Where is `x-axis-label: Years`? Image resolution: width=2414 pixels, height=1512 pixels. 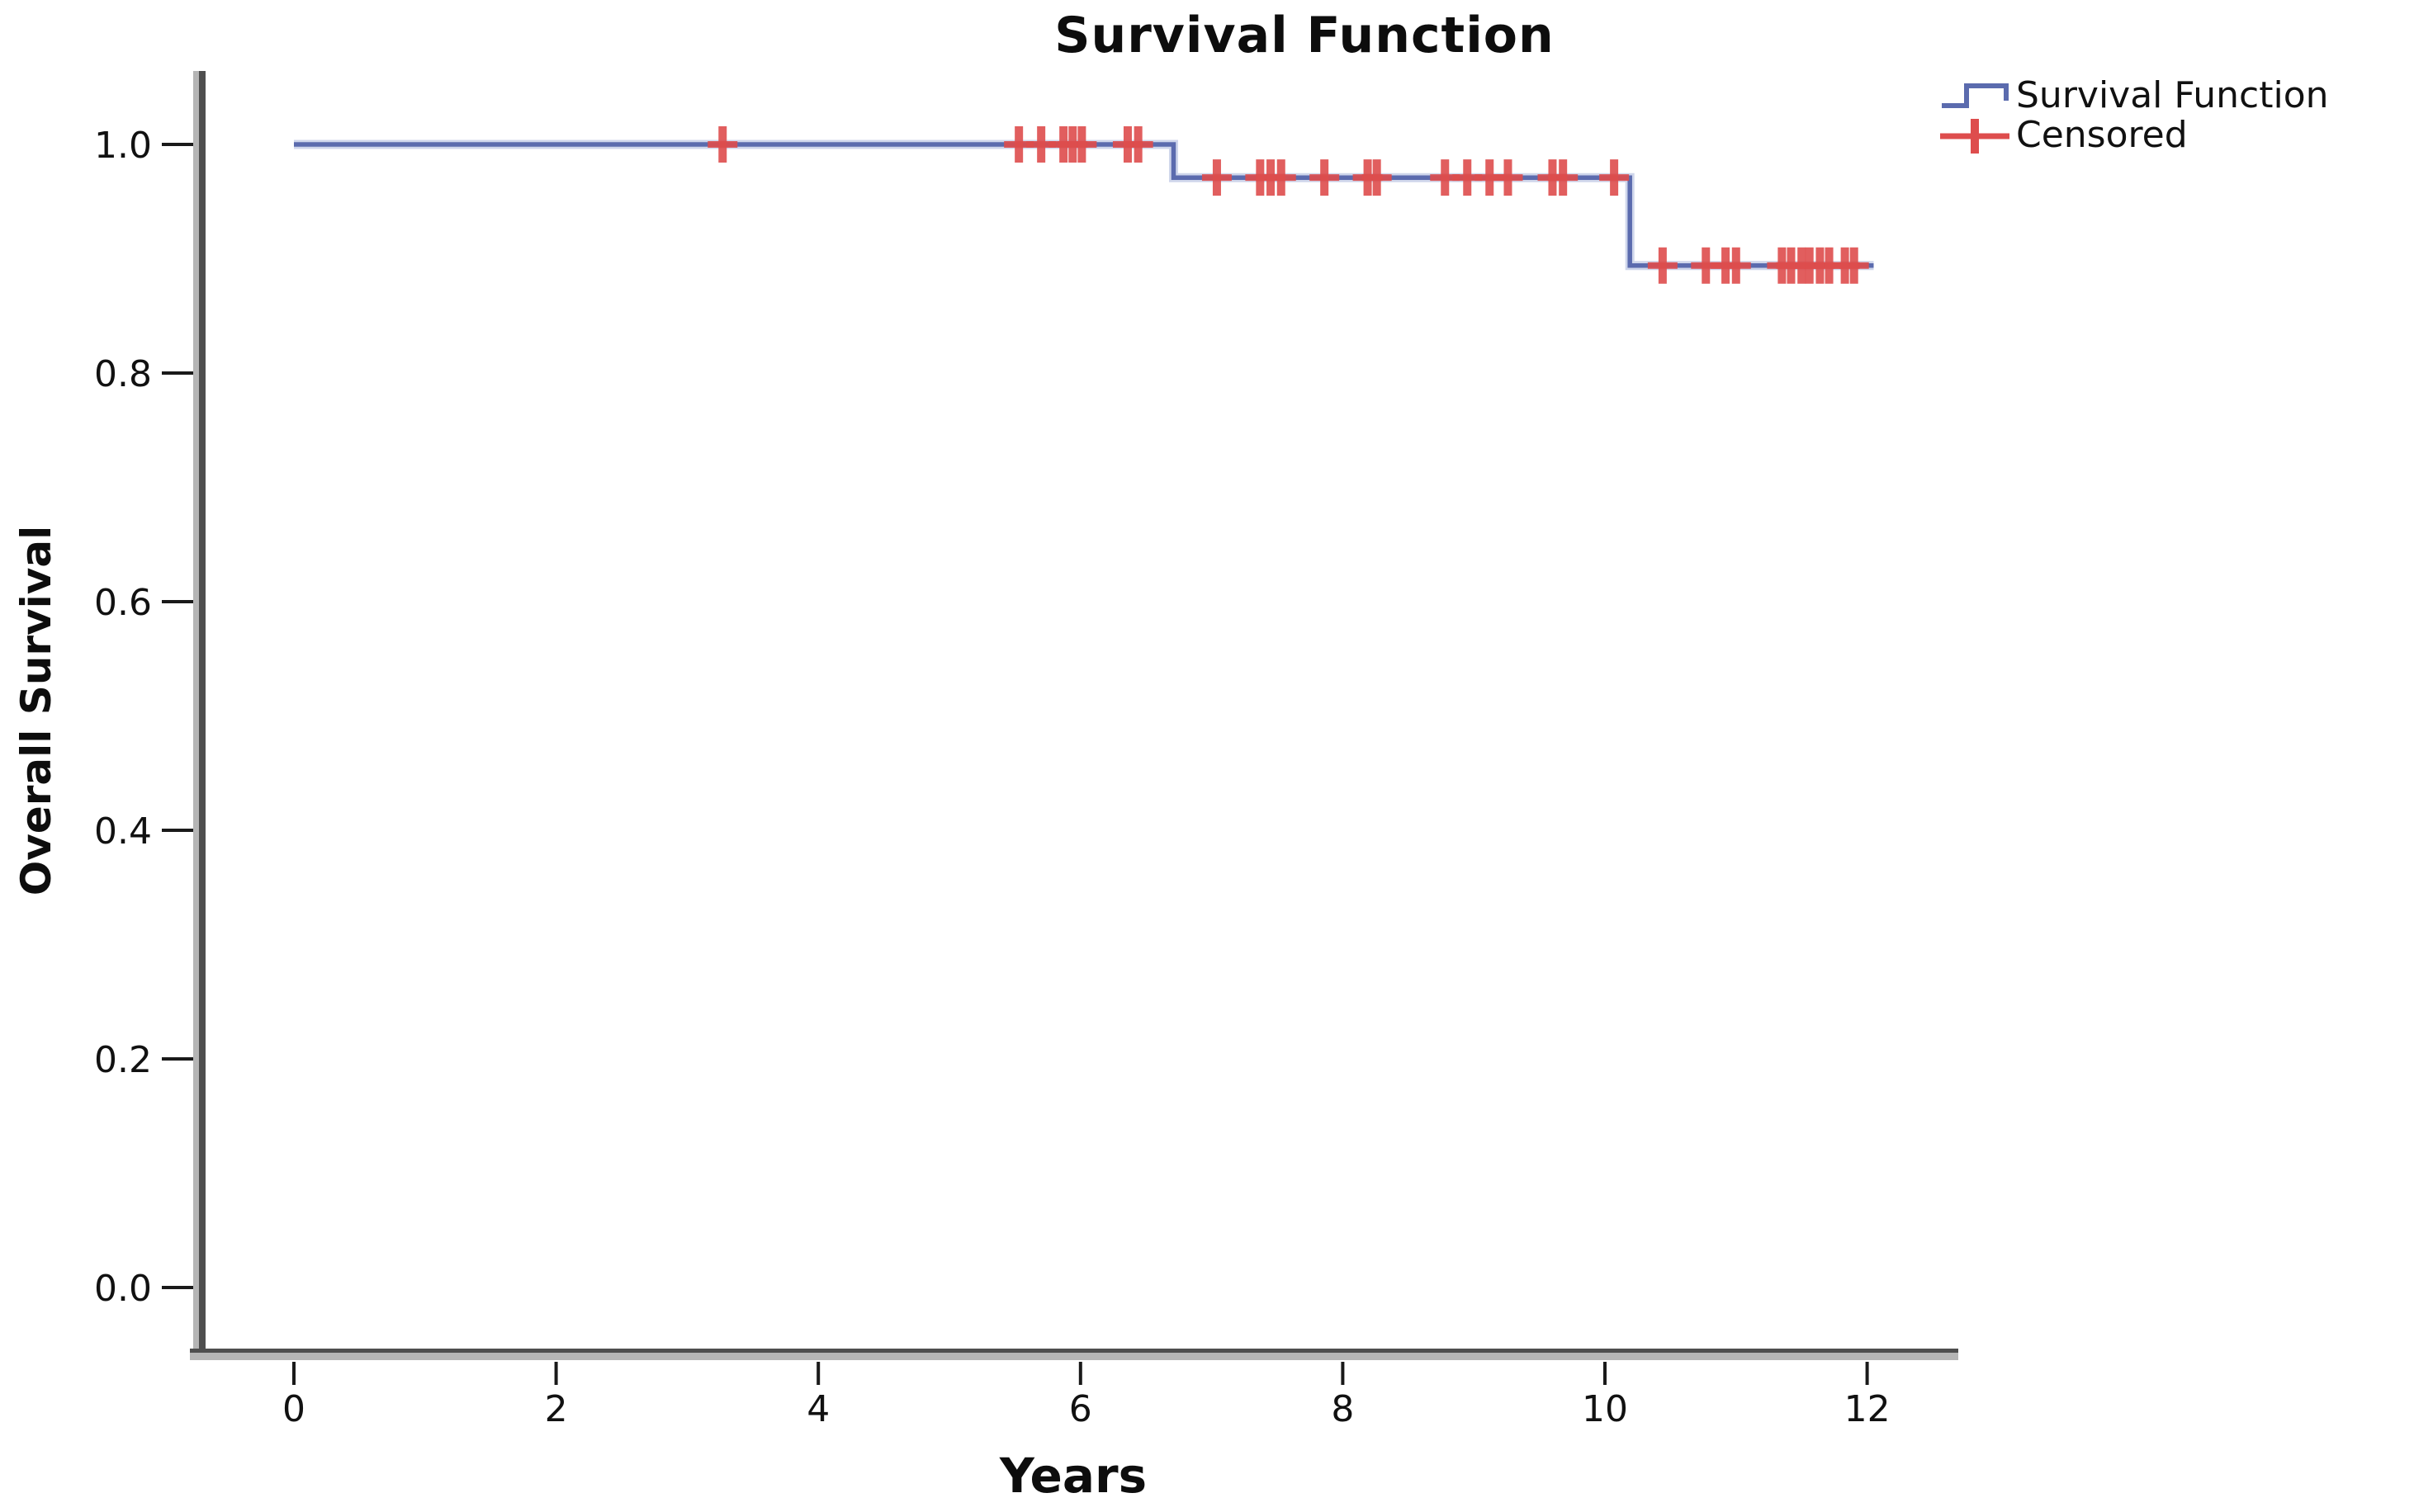
x-axis-label: Years is located at coordinates (1073, 1476).